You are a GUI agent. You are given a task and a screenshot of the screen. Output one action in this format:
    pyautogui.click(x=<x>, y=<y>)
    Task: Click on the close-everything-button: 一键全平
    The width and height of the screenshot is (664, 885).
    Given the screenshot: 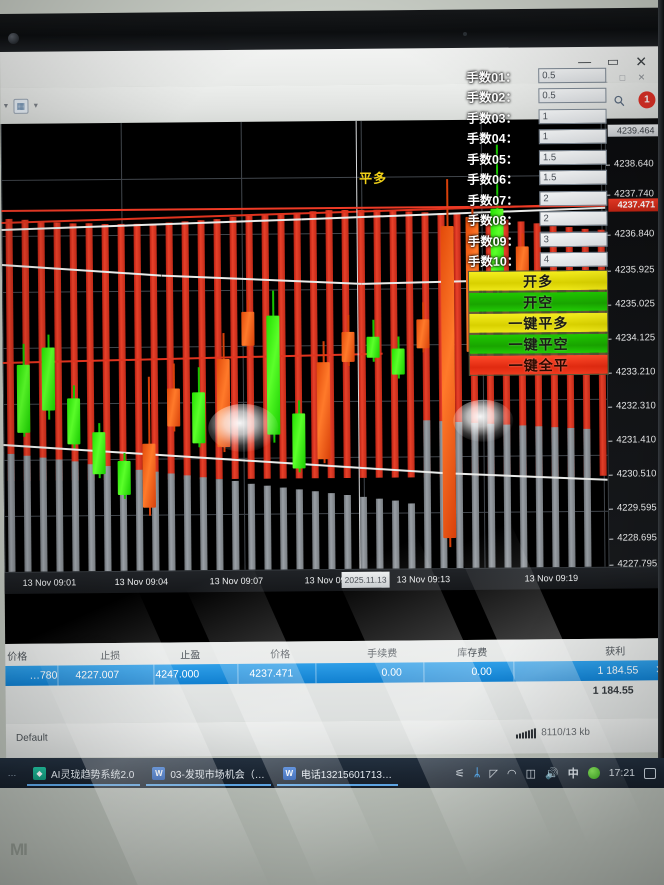 What is the action you would take?
    pyautogui.click(x=538, y=364)
    